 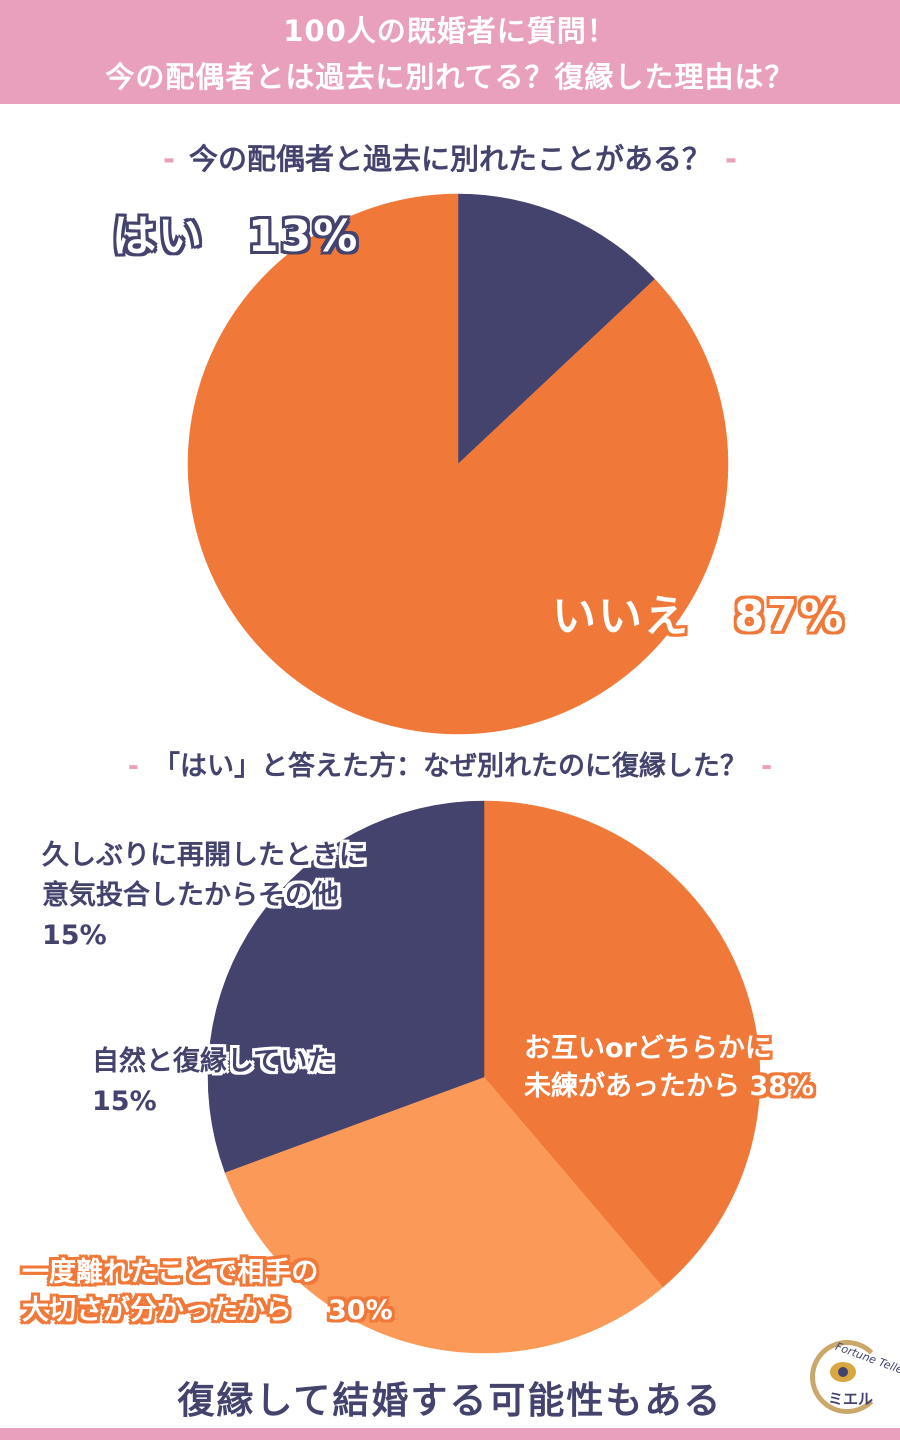 I want to click on logo-name: ミエル, so click(x=851, y=1399).